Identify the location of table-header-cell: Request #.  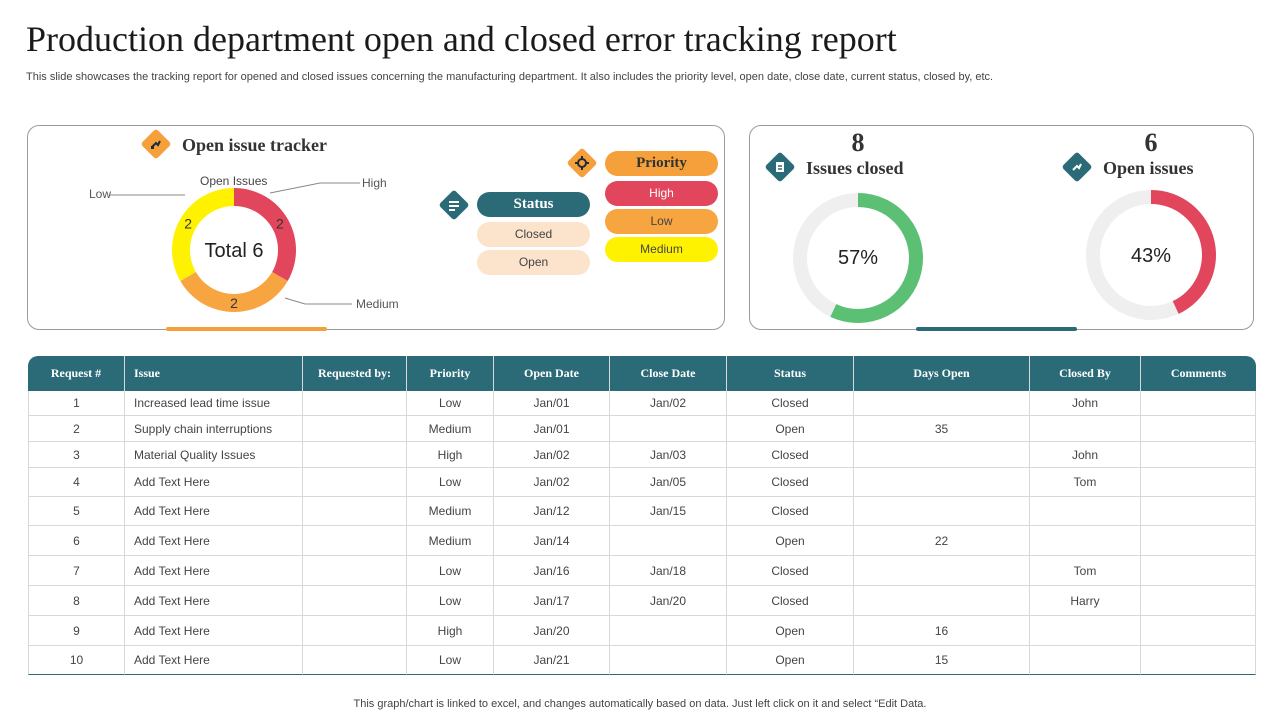
(76, 373).